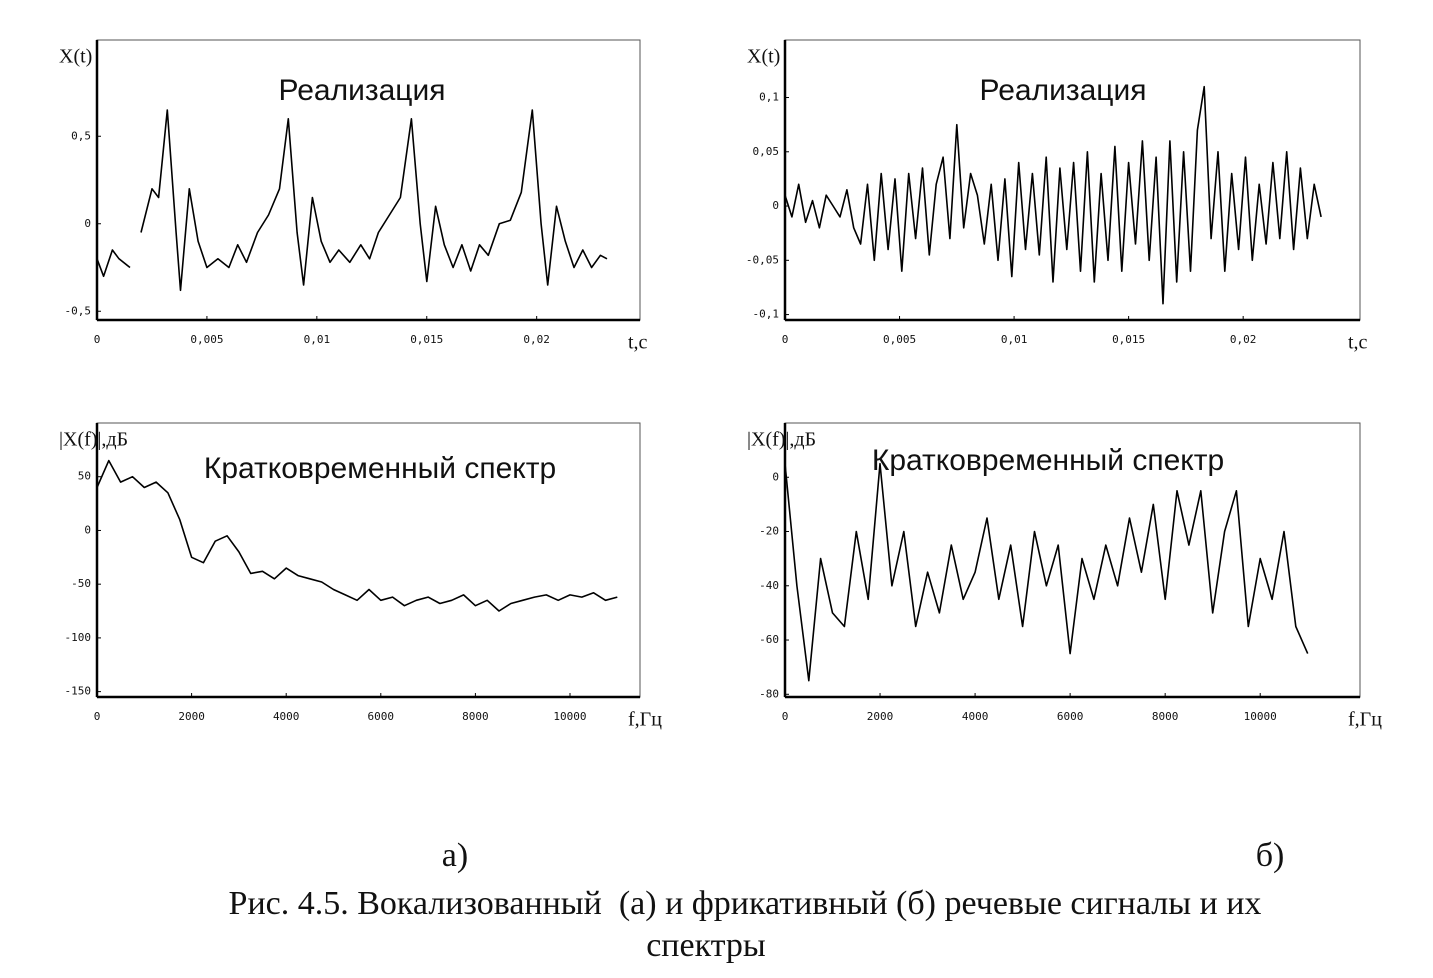 The image size is (1433, 978). I want to click on y-tick-label: -40, so click(769, 585).